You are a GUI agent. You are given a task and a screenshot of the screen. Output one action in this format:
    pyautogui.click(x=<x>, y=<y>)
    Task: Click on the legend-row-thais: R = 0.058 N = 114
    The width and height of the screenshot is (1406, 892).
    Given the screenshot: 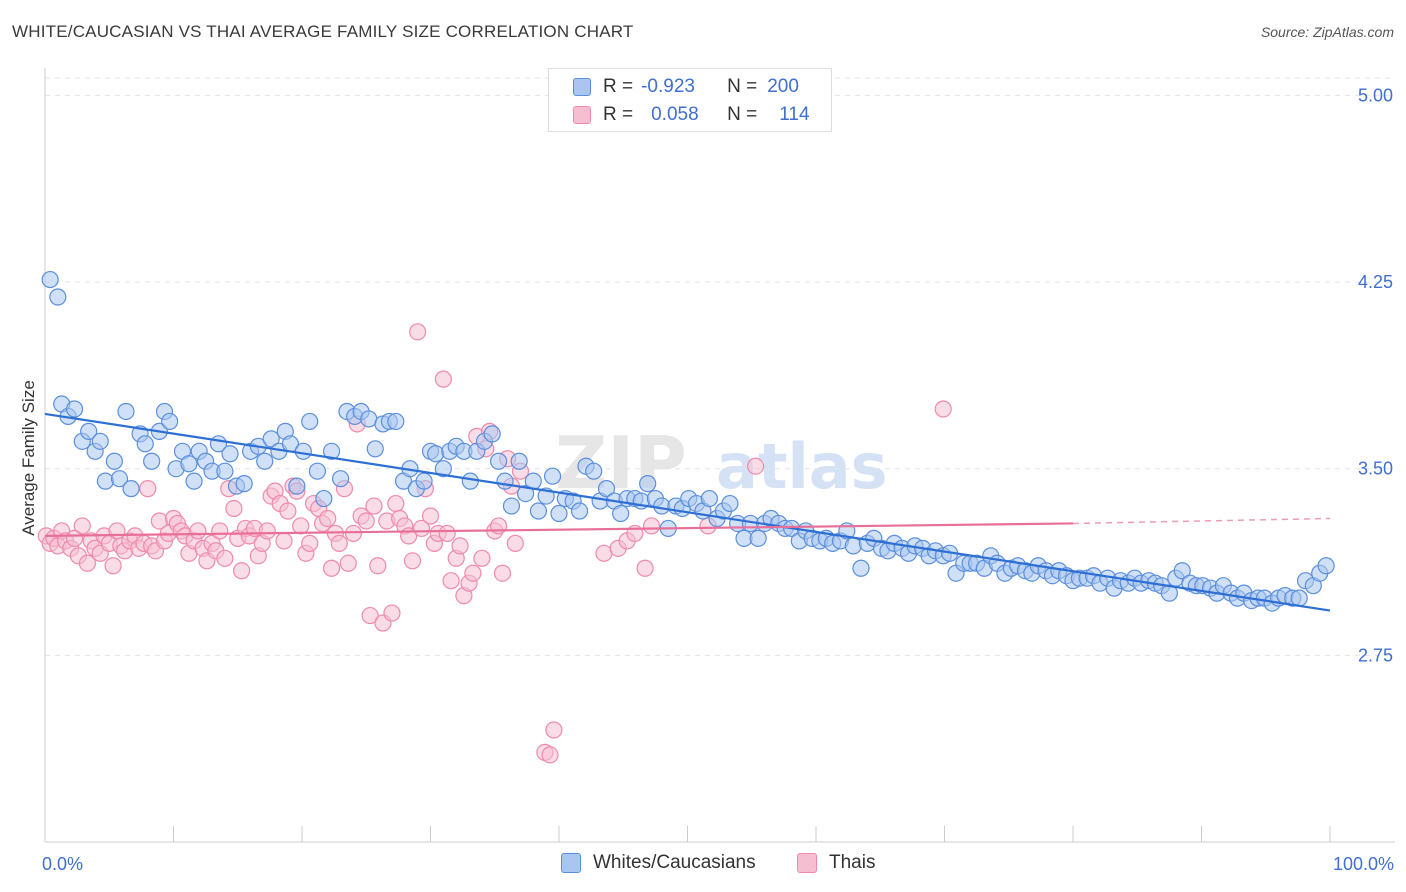 What is the action you would take?
    pyautogui.click(x=679, y=115)
    